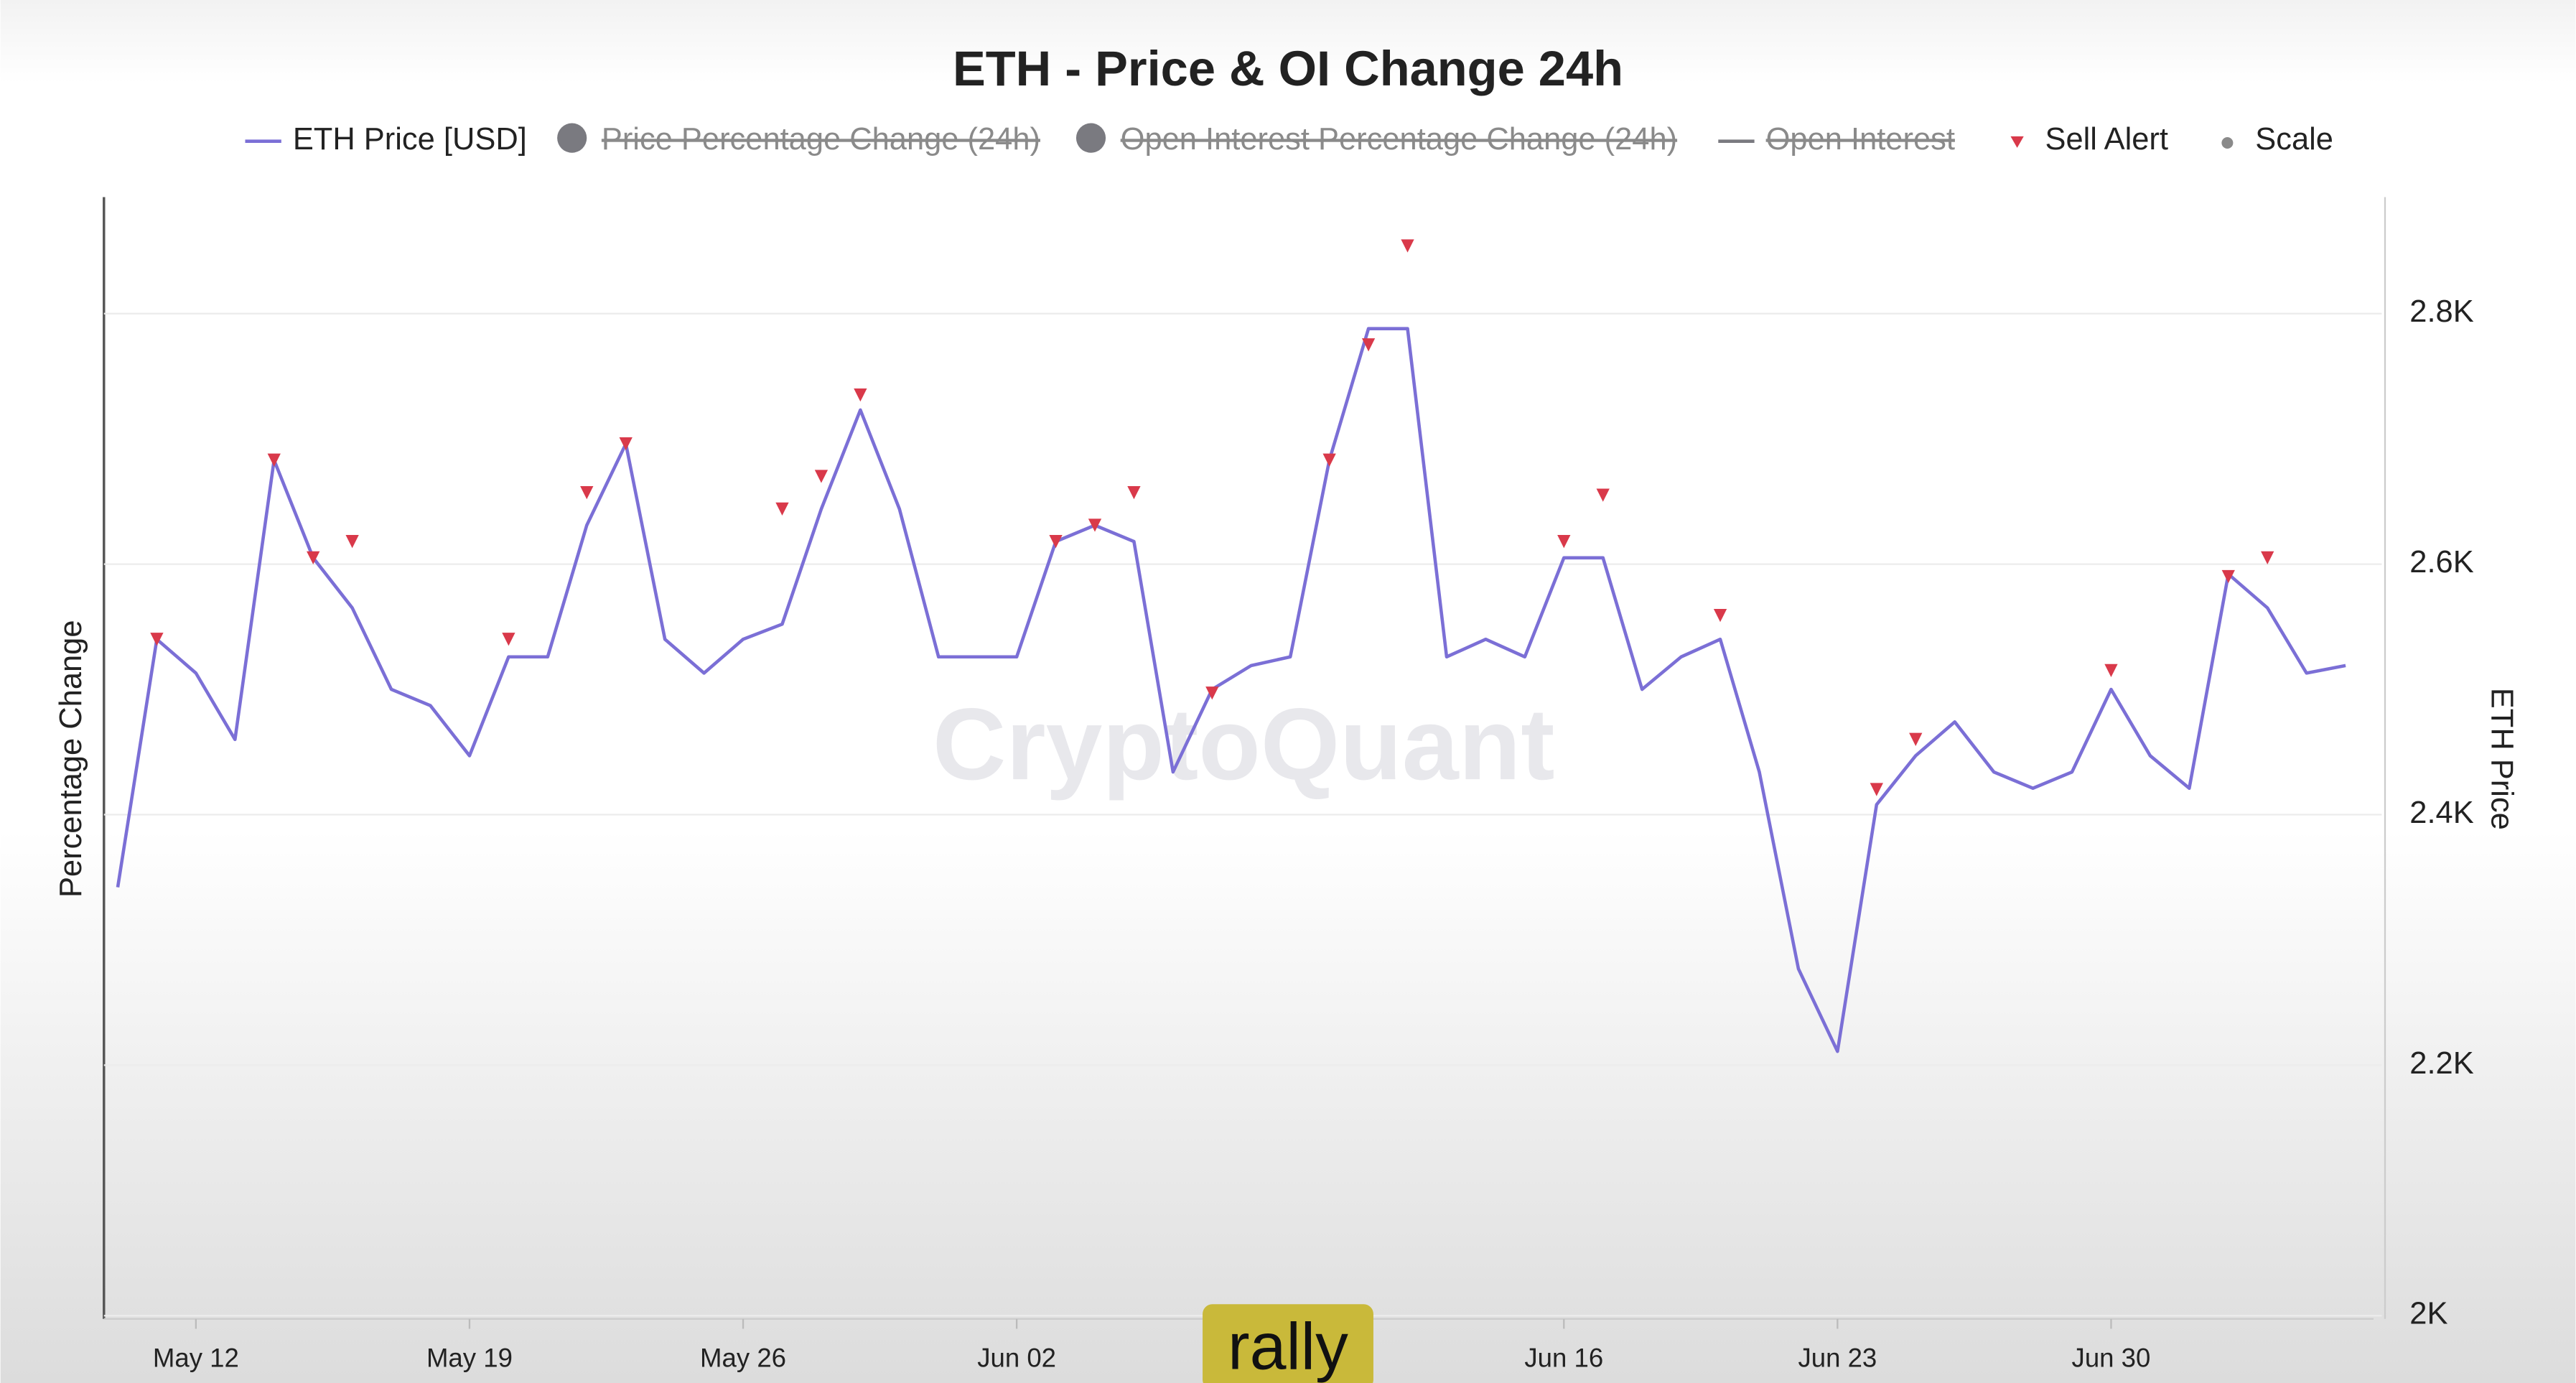 The width and height of the screenshot is (2576, 1383). What do you see at coordinates (743, 1358) in the screenshot?
I see `x-tick-label: May 26` at bounding box center [743, 1358].